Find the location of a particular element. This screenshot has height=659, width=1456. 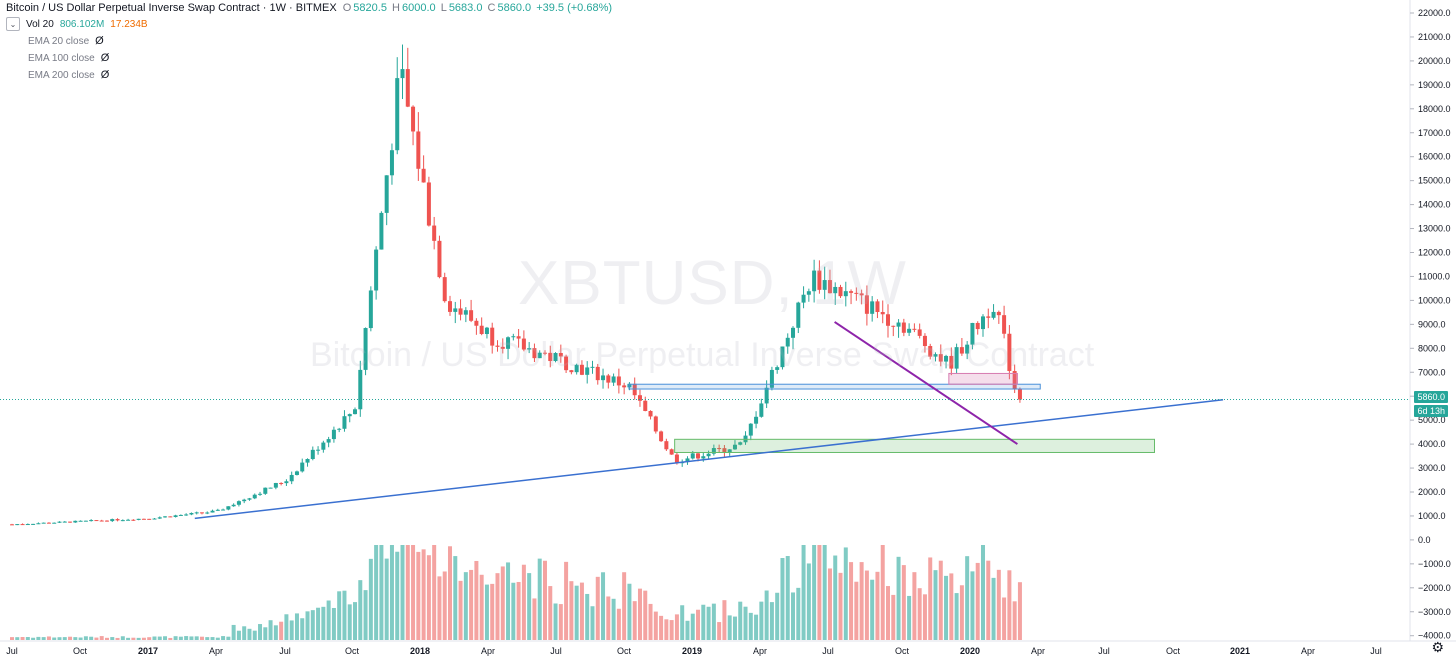

long-trendline is located at coordinates (709, 459).